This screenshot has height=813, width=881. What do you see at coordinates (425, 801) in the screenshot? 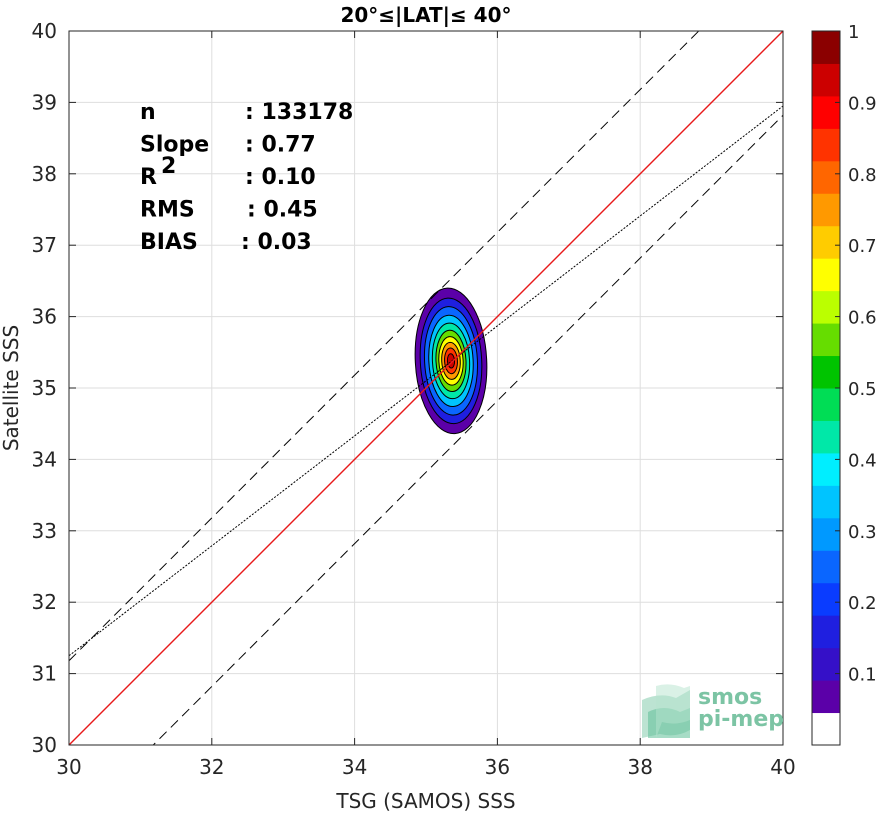
I see `x-axis-label: TSG (SAMOS) SSS` at bounding box center [425, 801].